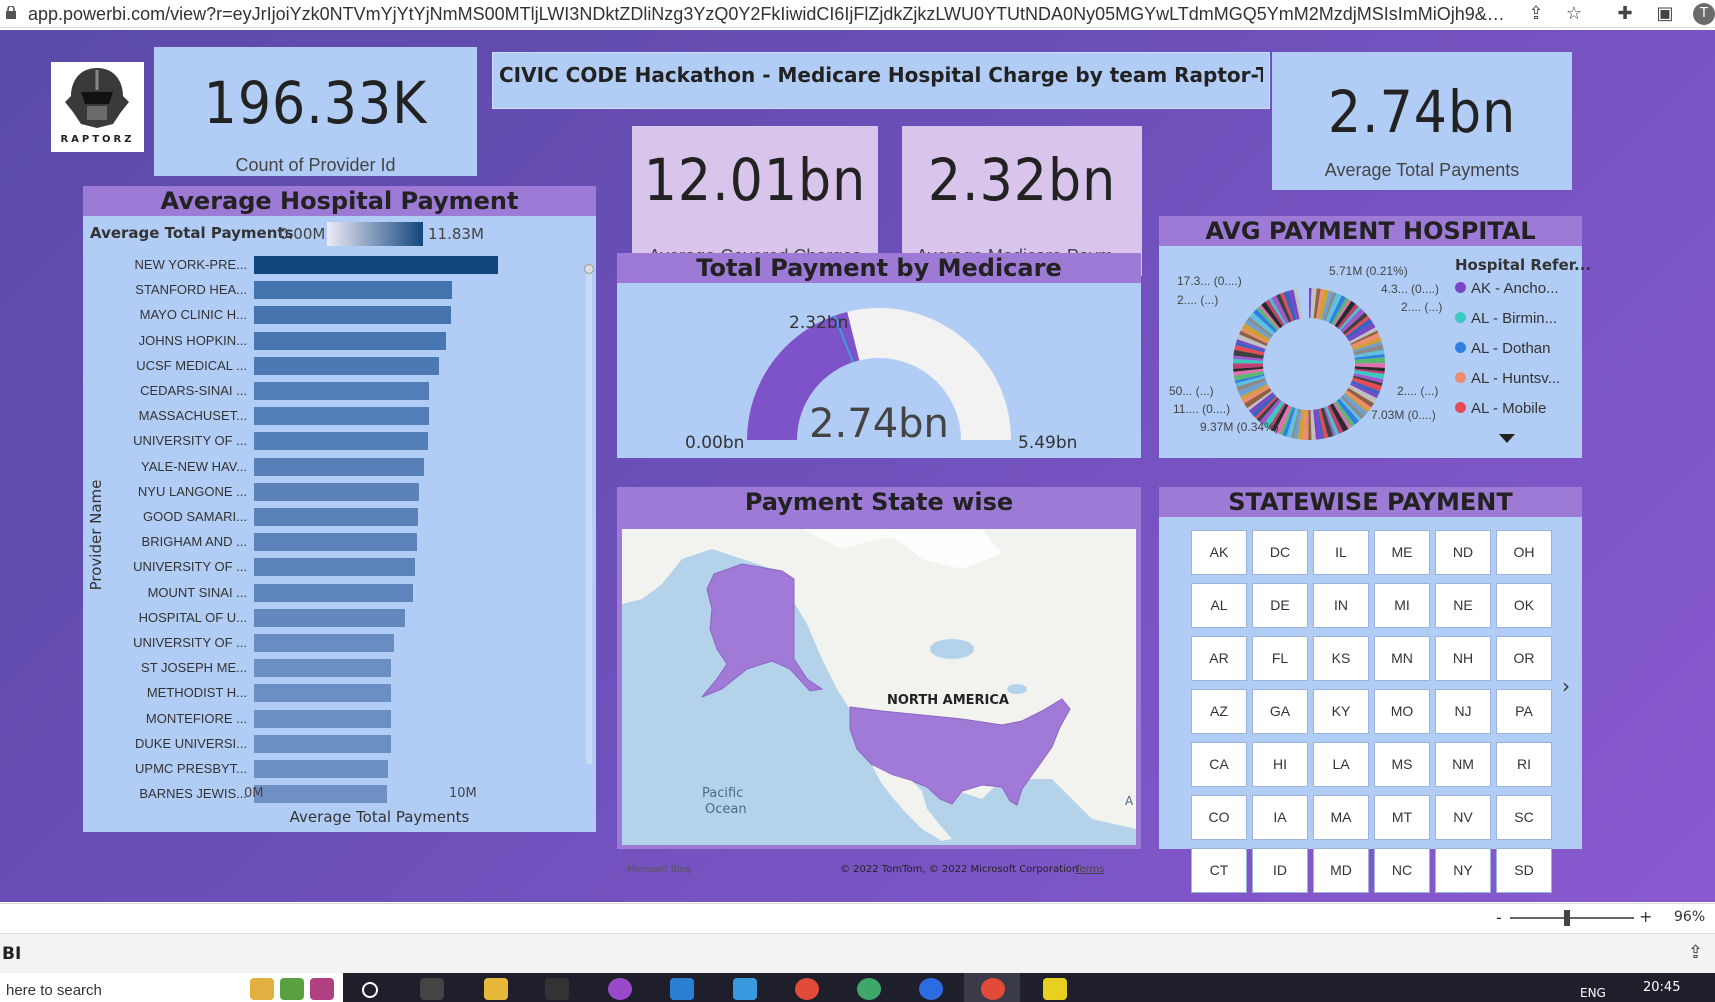 The image size is (1715, 1002). I want to click on state-button-nj: NJ, so click(1463, 711).